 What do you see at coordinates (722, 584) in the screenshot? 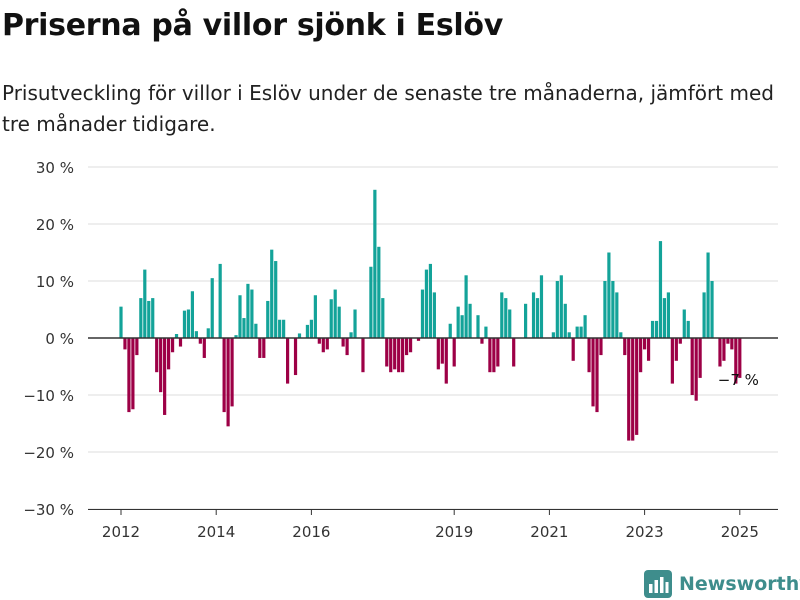
I see `brand: Newsworthy` at bounding box center [722, 584].